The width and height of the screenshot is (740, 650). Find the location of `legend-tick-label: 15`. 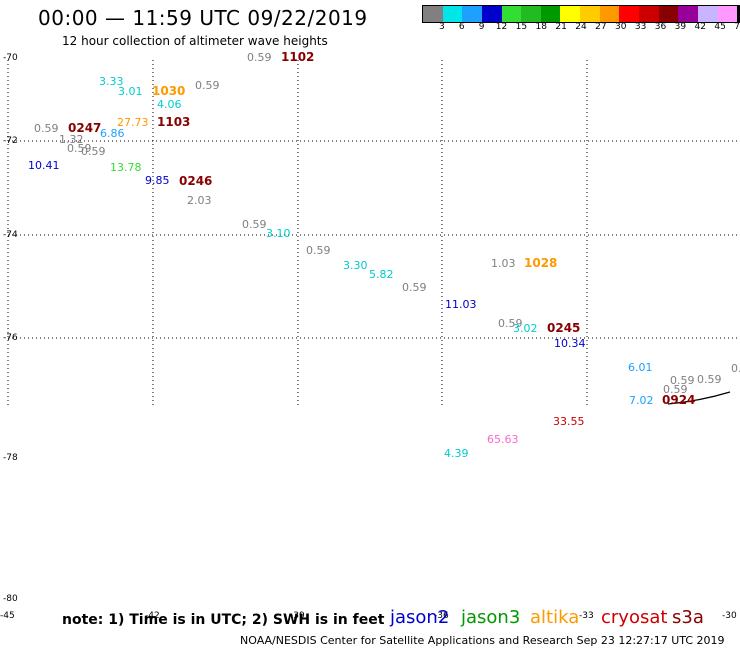

legend-tick-label: 15 is located at coordinates (521, 27).